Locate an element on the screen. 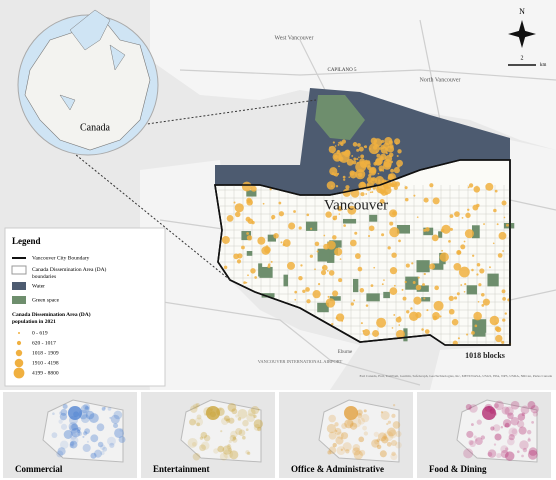 This screenshot has width=556, height=480. panel-city is located at coordinates (497, 431).